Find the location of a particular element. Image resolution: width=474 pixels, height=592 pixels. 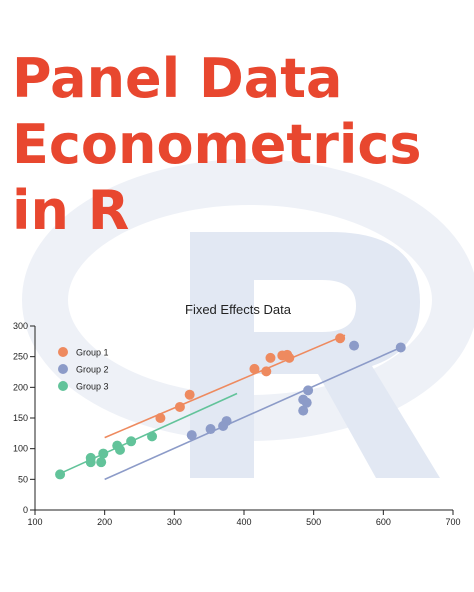

y-tick-label: 200 is located at coordinates (20, 387).